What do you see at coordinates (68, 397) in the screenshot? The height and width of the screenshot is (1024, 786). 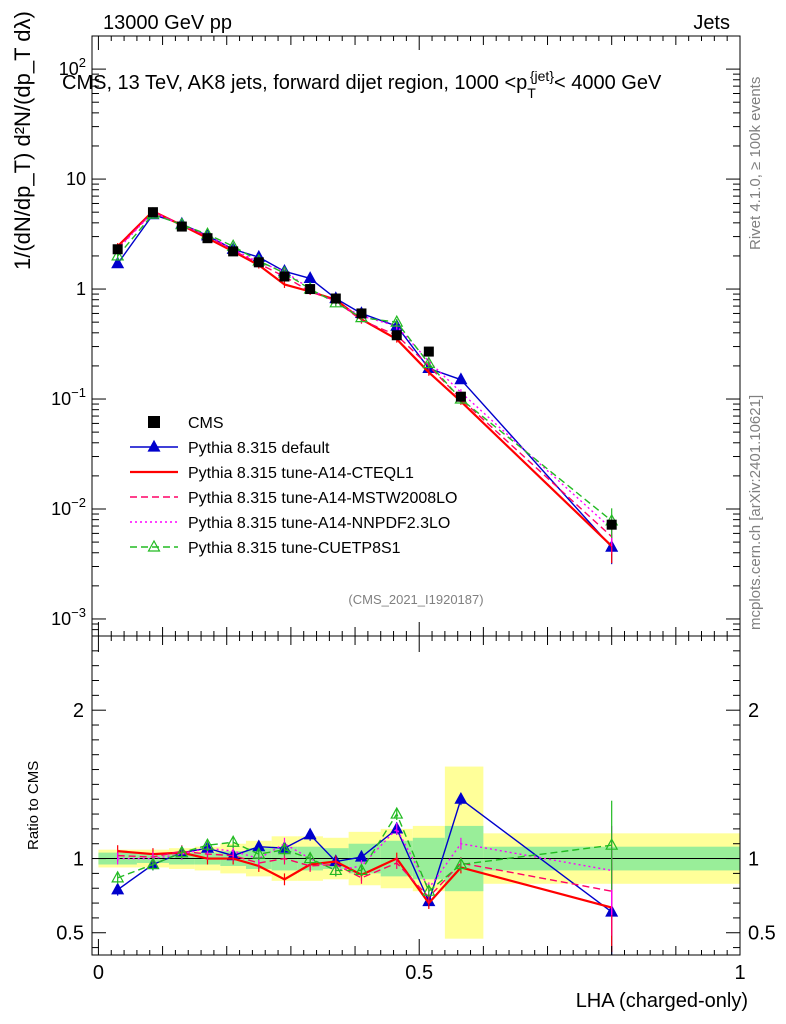 I see `y-tick-label: 10⁻¹` at bounding box center [68, 397].